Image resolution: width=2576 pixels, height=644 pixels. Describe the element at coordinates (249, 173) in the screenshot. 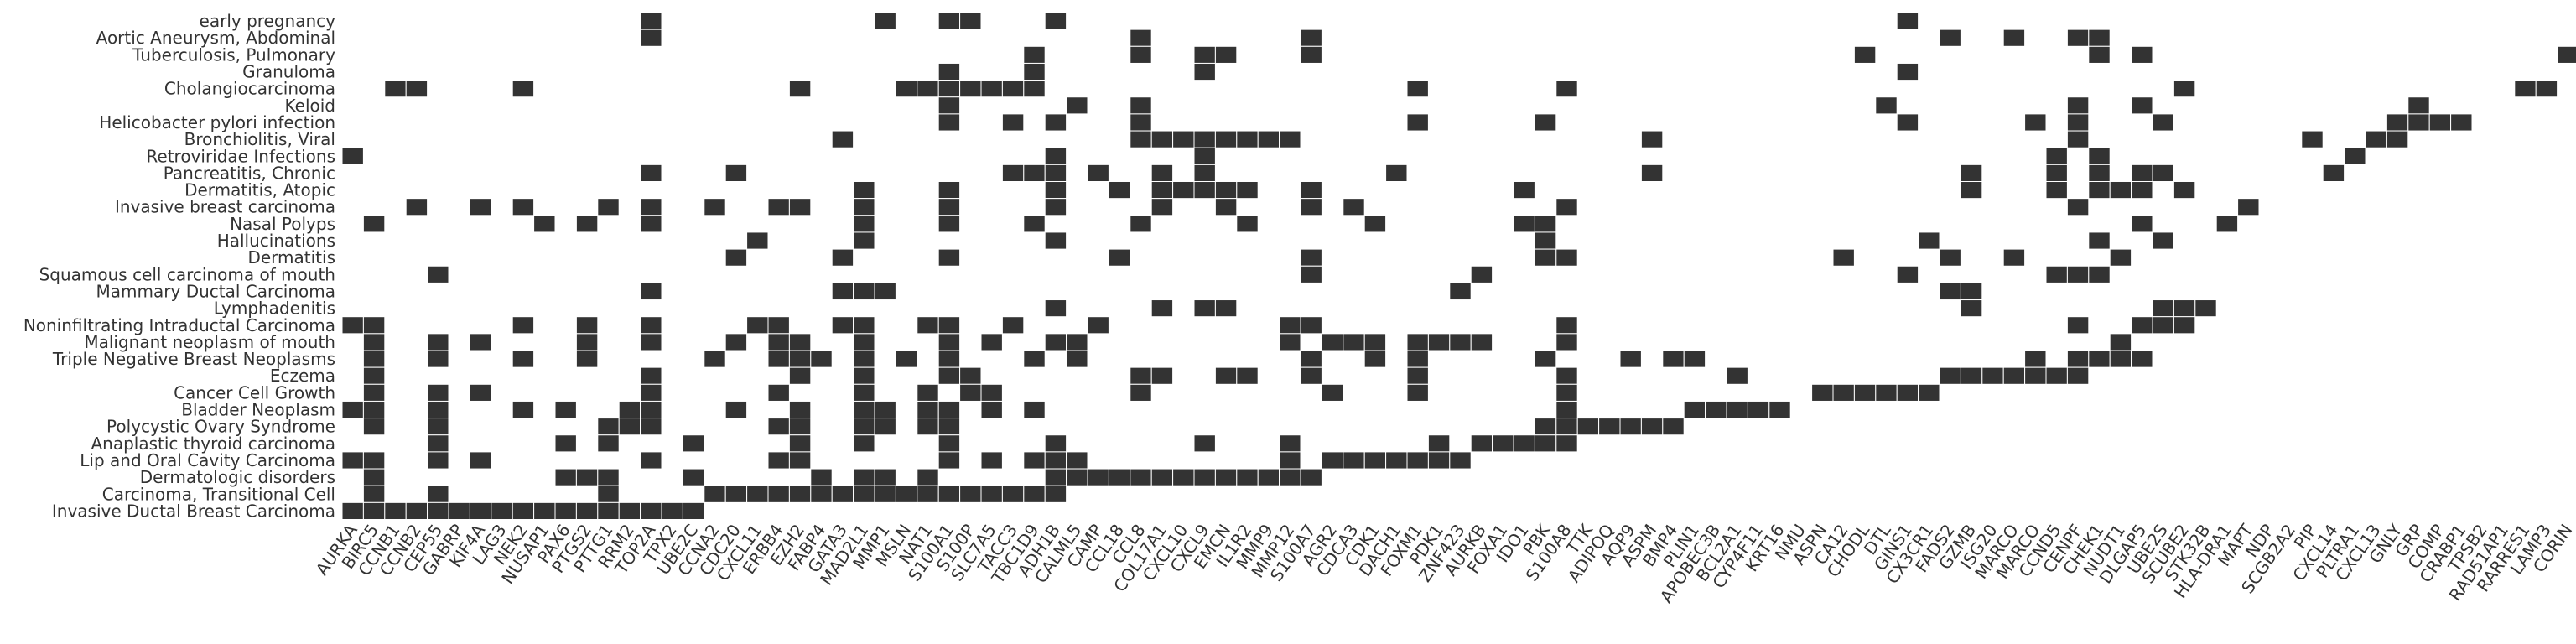

I see `row-label: Pancreatitis, Chronic` at that location.